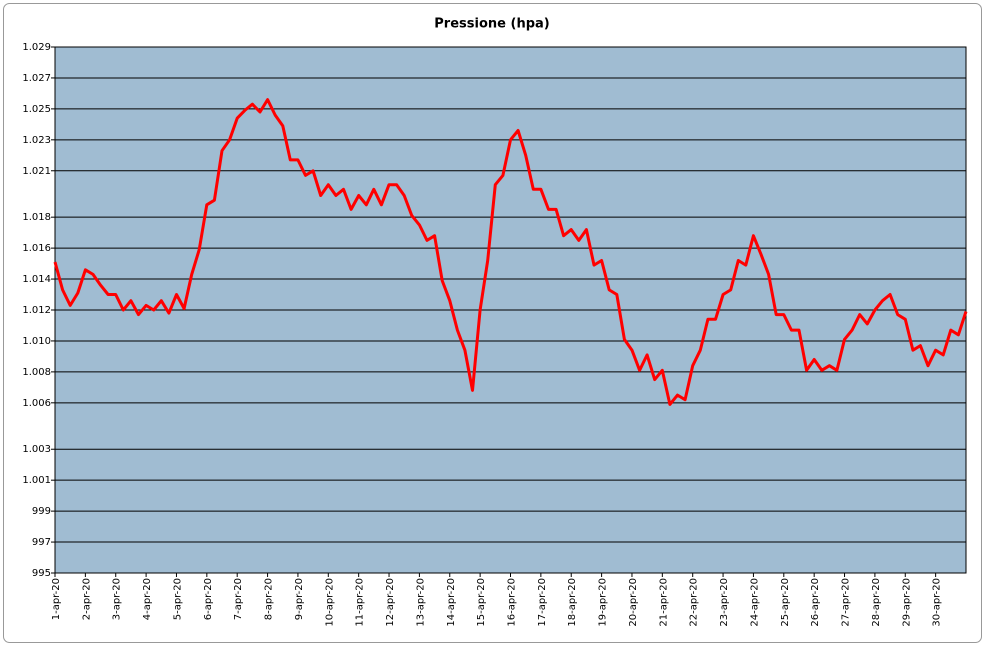 Image resolution: width=986 pixels, height=647 pixels. Describe the element at coordinates (147, 599) in the screenshot. I see `x-tick-label: 4-apr-20` at that location.